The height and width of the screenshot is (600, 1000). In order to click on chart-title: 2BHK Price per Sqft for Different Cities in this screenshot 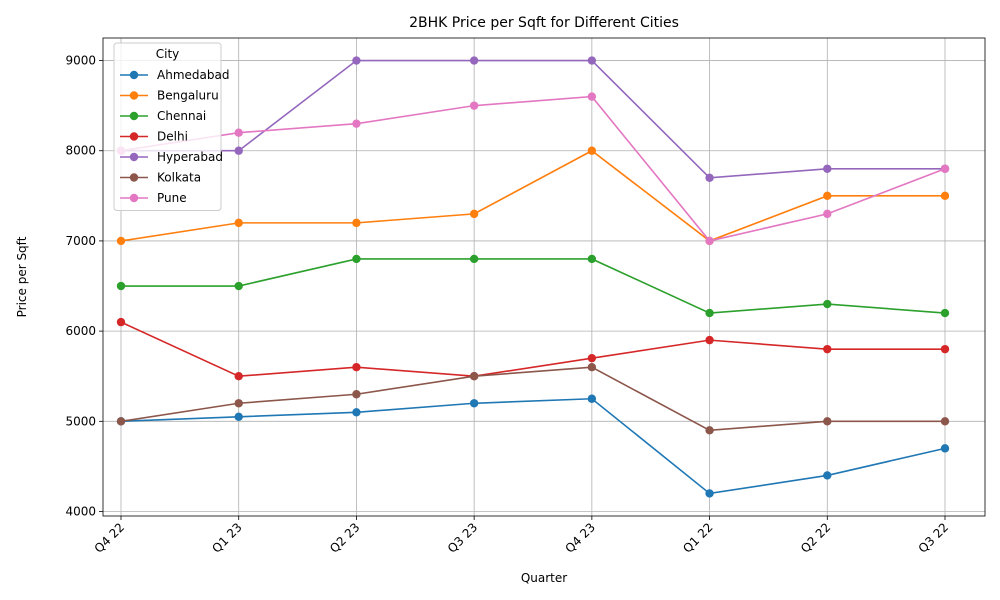, I will do `click(544, 23)`.